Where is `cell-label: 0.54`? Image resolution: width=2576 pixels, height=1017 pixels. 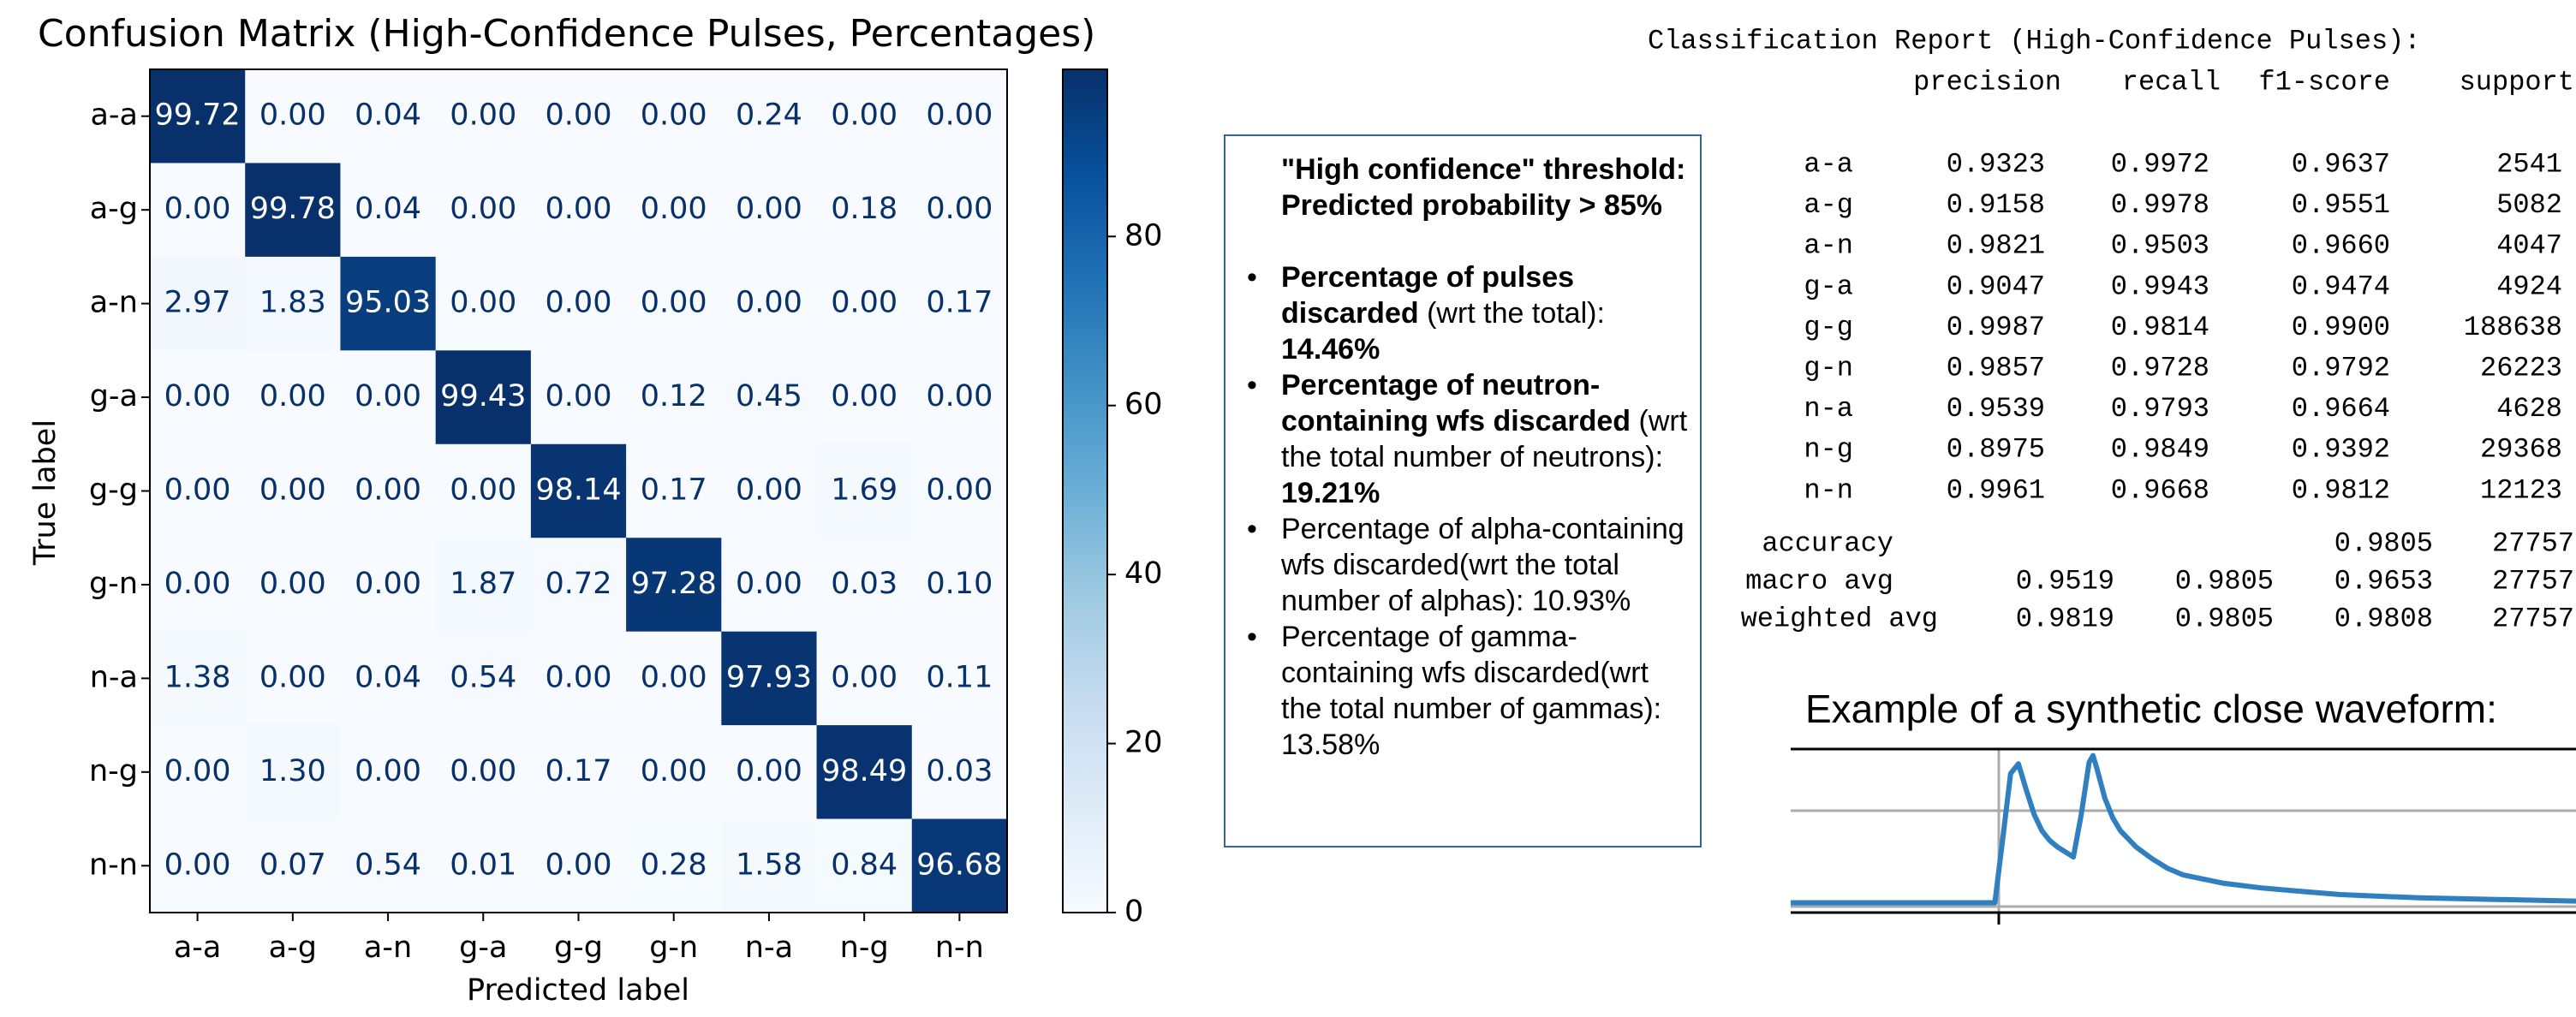
cell-label: 0.54 is located at coordinates (388, 865).